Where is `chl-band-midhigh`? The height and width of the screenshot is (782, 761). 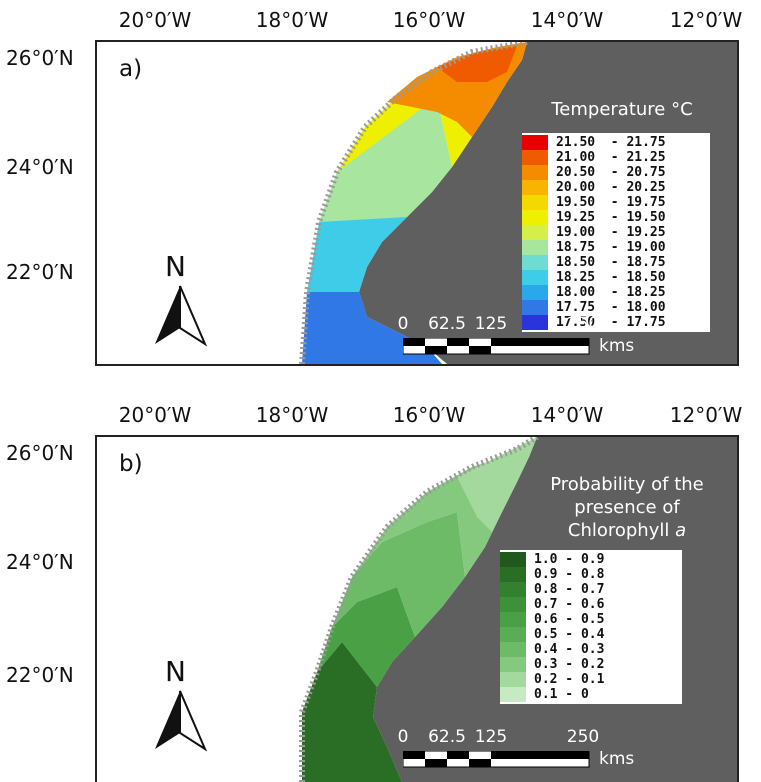
chl-band-midhigh is located at coordinates (366, 637).